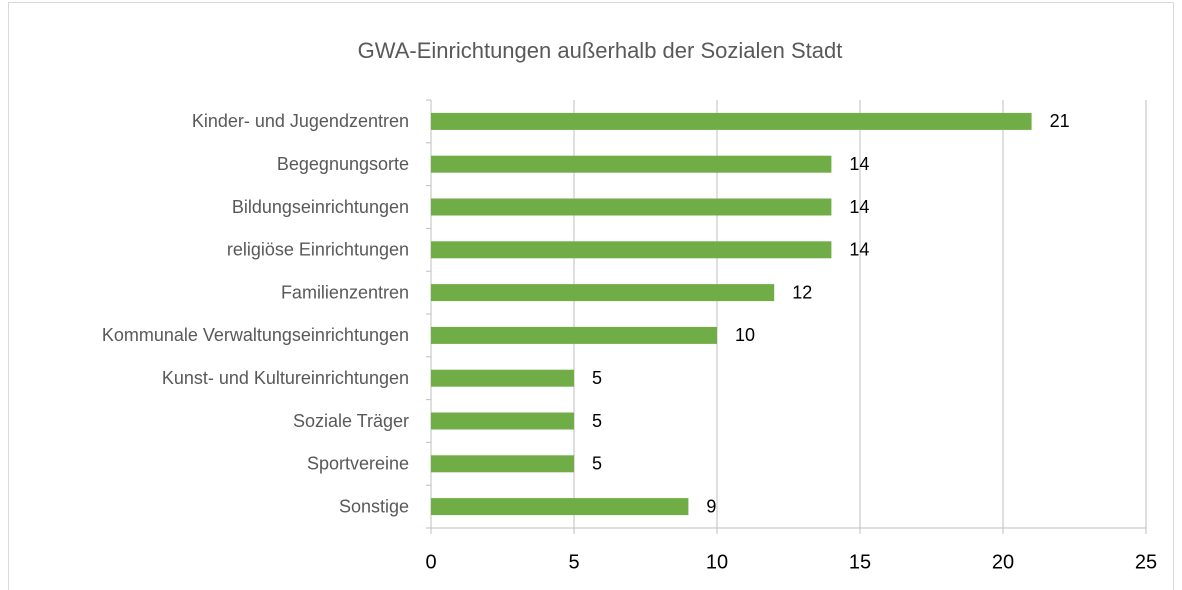  Describe the element at coordinates (1146, 562) in the screenshot. I see `x-tick-label: 25` at that location.